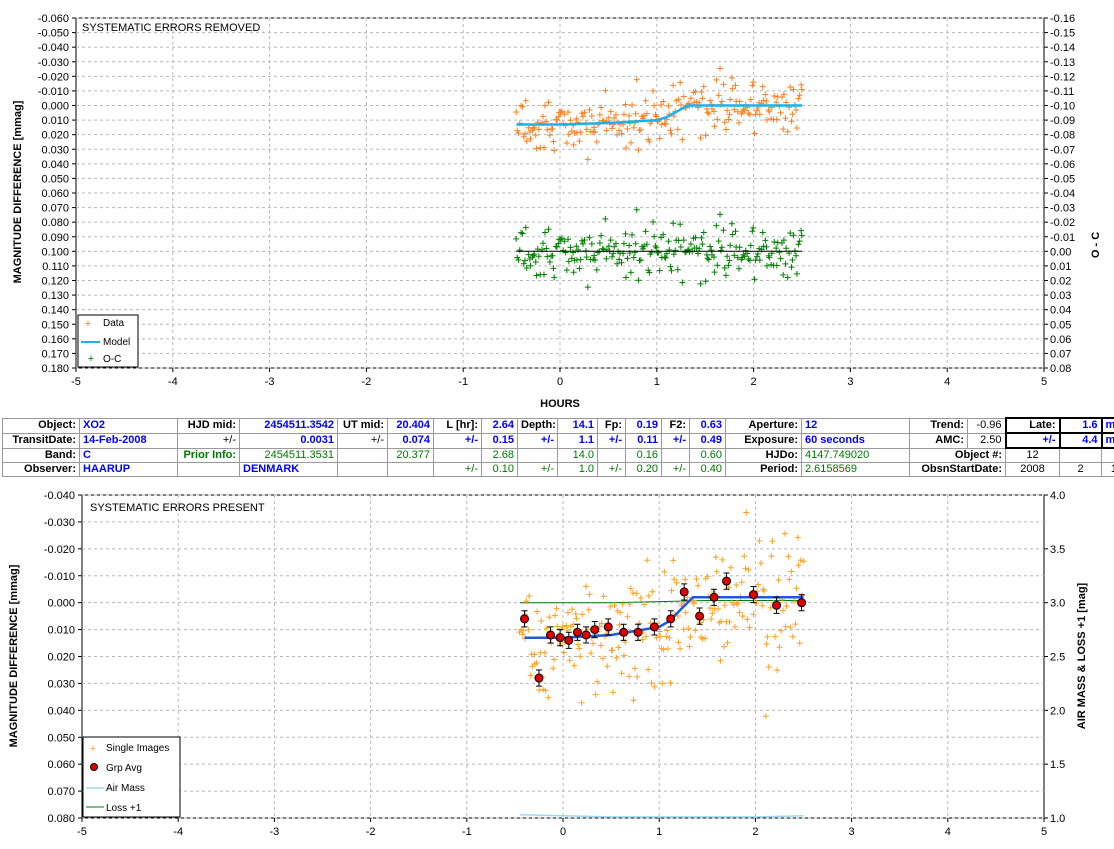  I want to click on ut-mid-value: 20.404, so click(410, 425).